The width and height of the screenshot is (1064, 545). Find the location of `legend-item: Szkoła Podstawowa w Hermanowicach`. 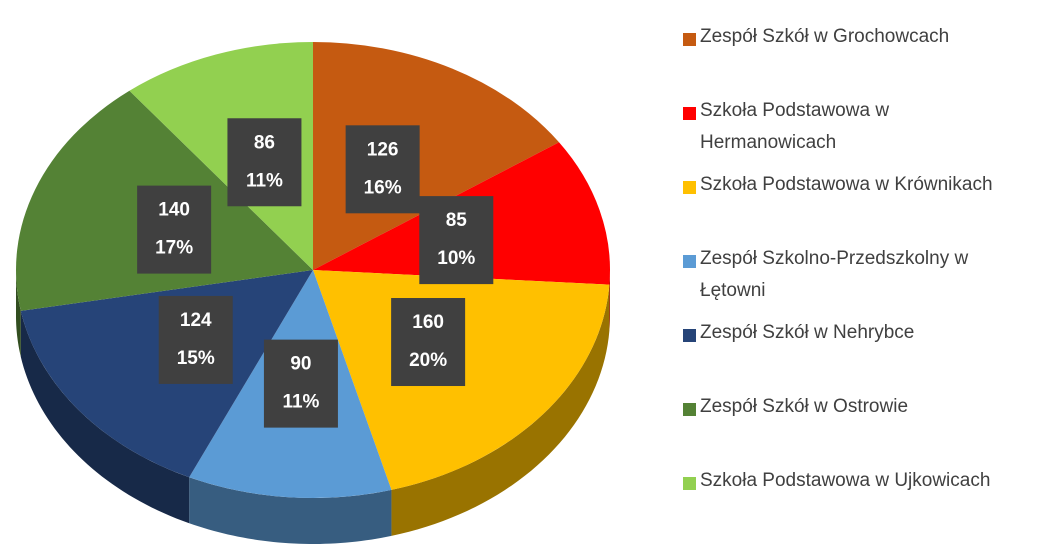

legend-item: Szkoła Podstawowa w Hermanowicach is located at coordinates (844, 129).